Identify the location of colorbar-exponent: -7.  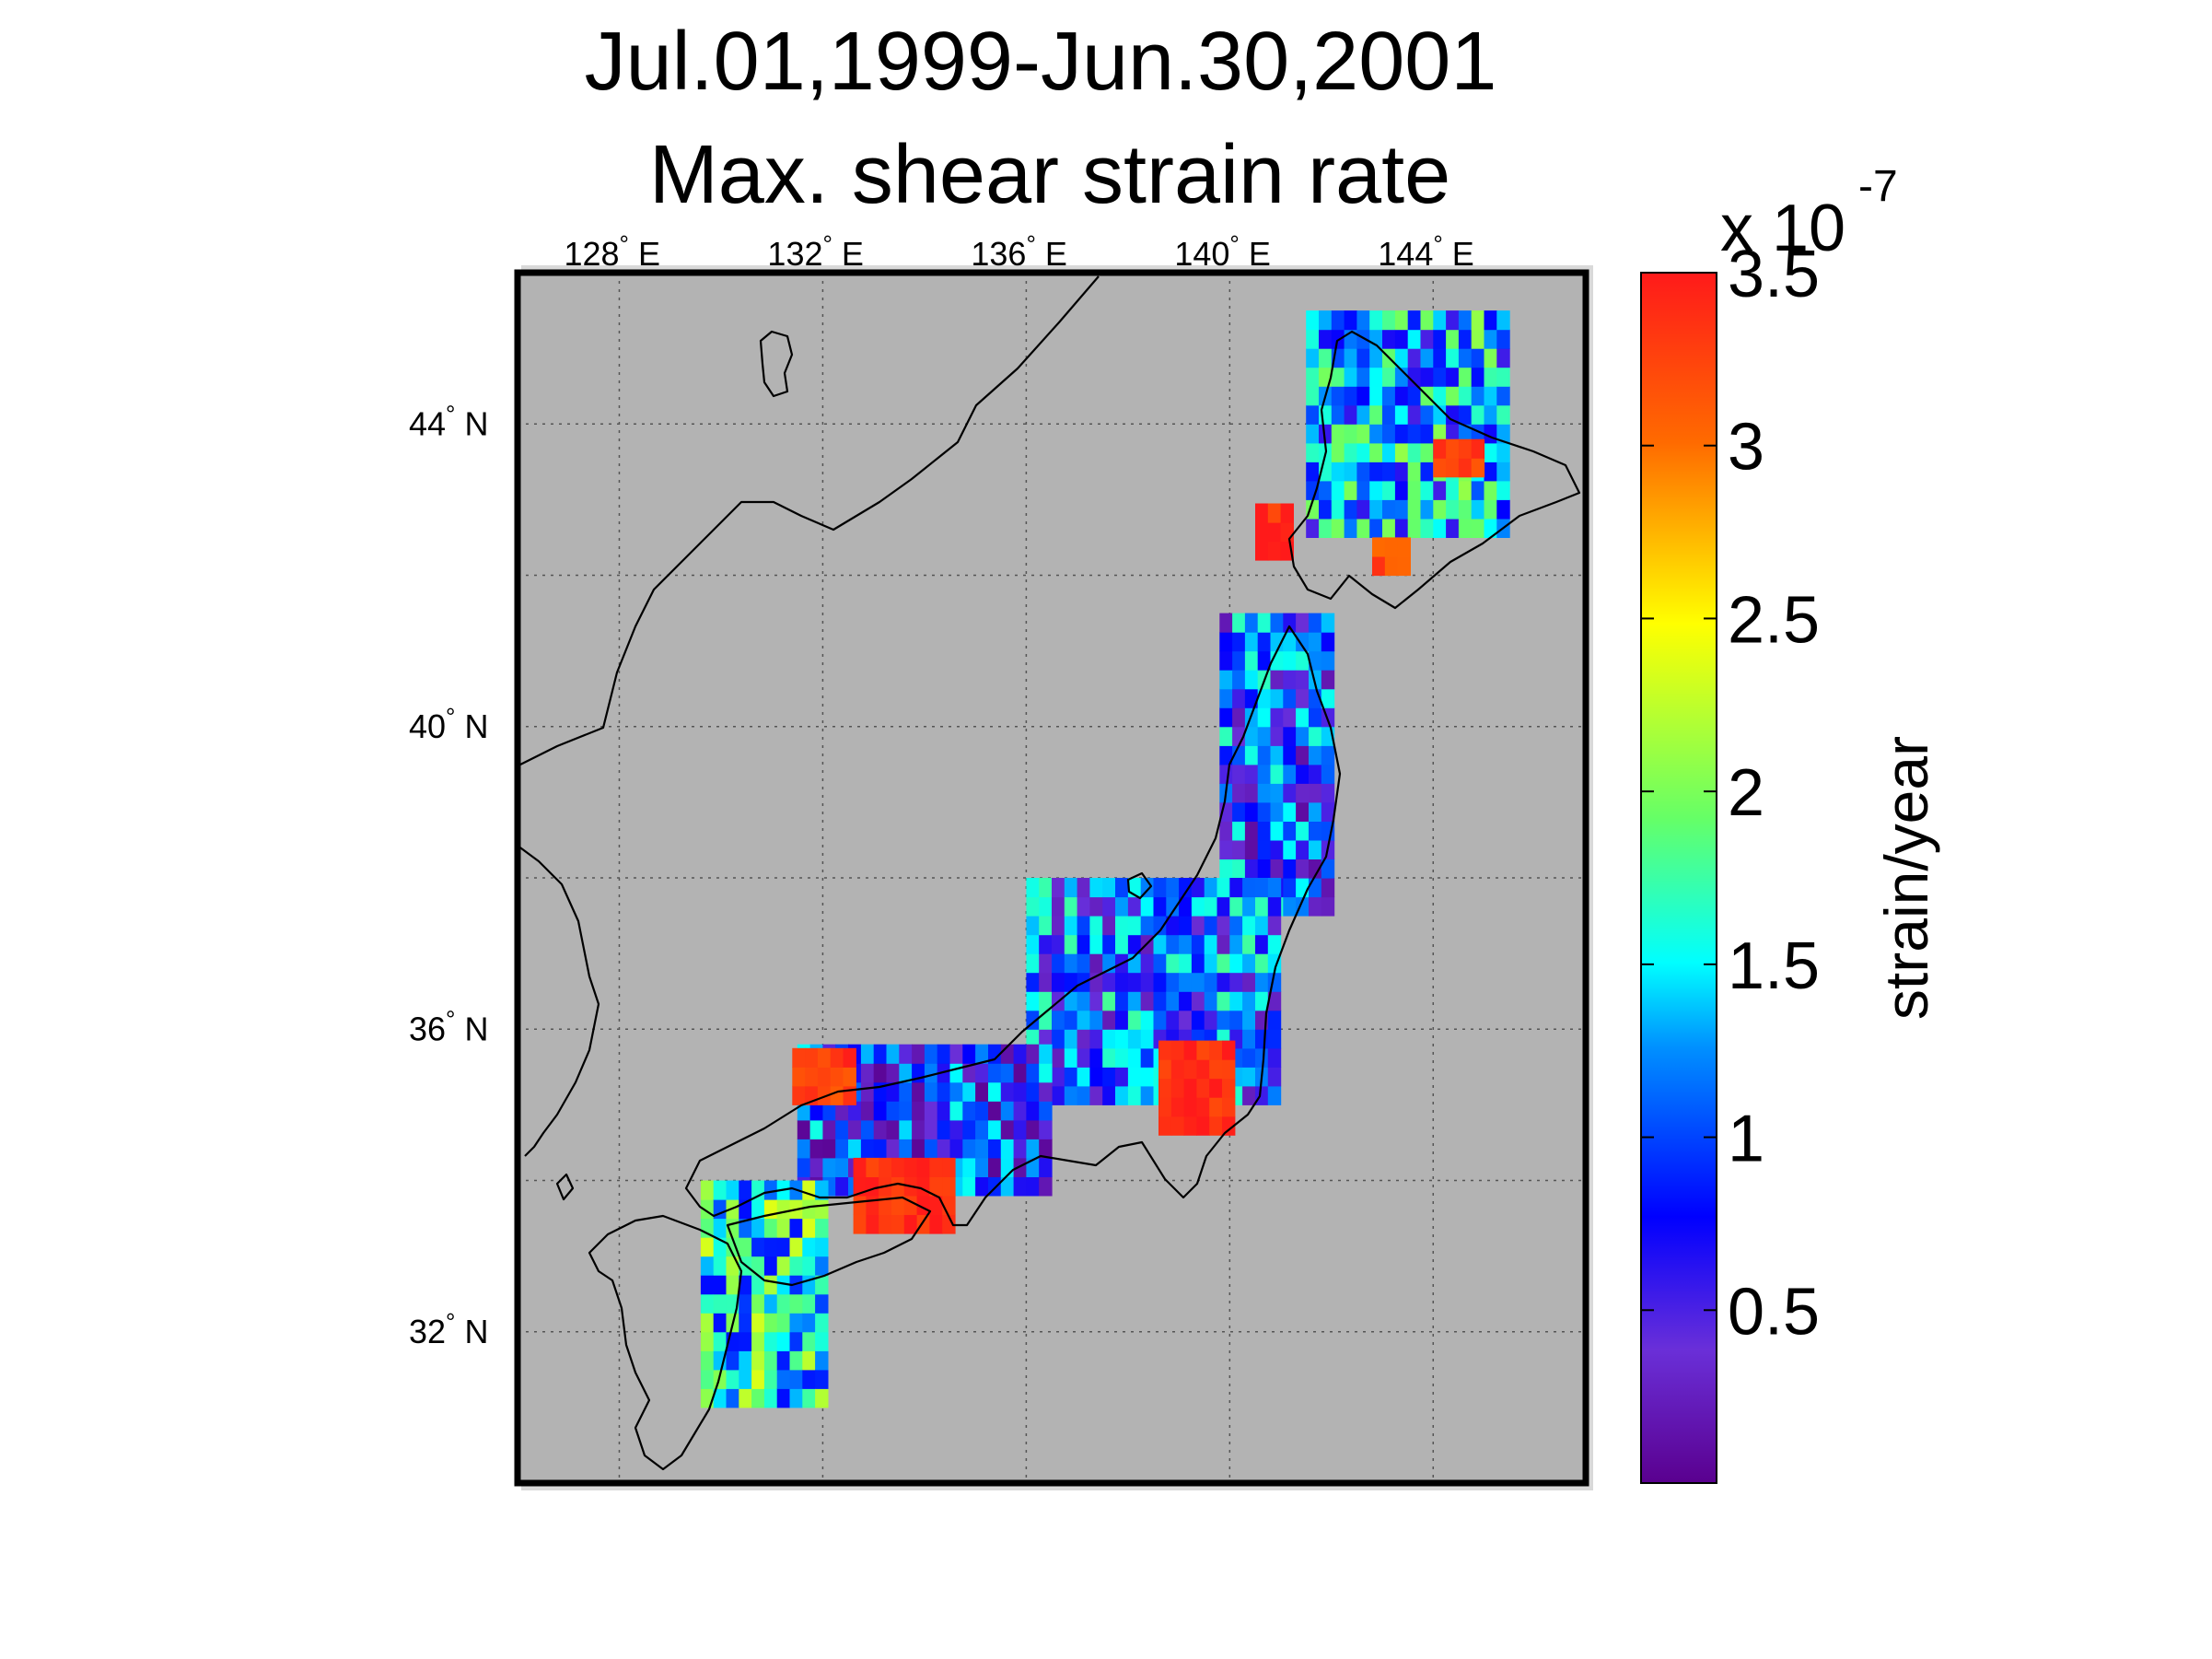
(1878, 186).